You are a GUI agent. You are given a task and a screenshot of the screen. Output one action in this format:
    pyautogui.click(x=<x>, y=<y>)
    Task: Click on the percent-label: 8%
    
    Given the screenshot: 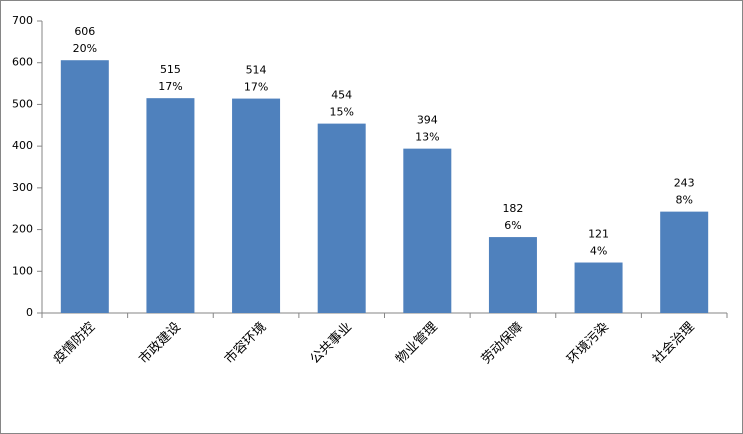 What is the action you would take?
    pyautogui.click(x=683, y=200)
    